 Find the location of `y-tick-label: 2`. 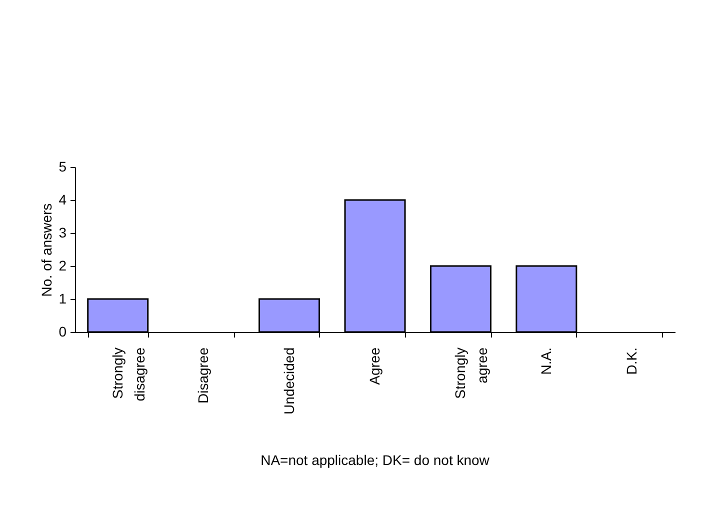

y-tick-label: 2 is located at coordinates (62, 266).